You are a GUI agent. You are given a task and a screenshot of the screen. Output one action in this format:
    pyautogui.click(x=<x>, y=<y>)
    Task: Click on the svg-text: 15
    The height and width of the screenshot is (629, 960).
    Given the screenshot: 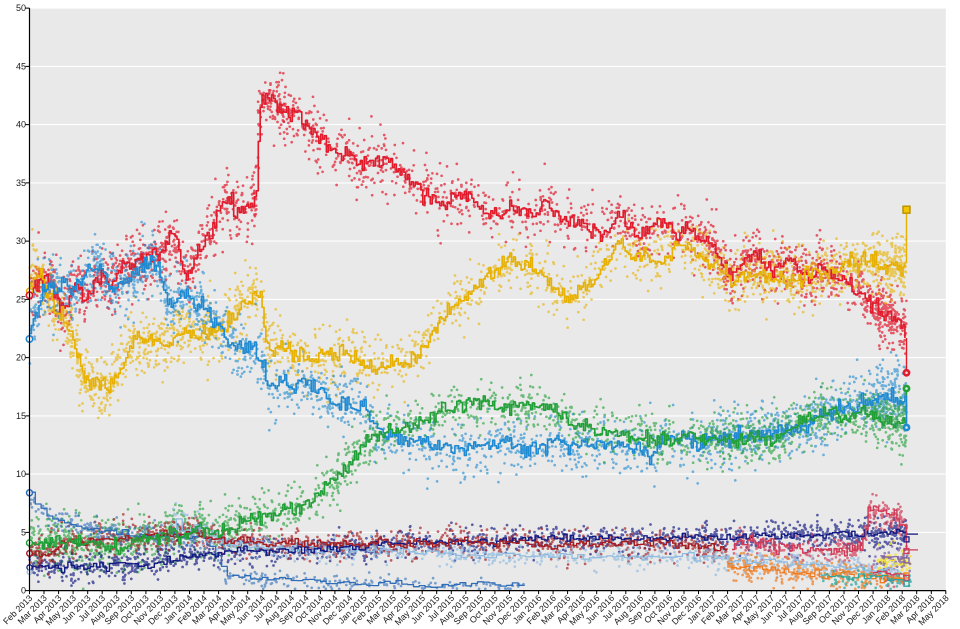 What is the action you would take?
    pyautogui.click(x=21, y=416)
    